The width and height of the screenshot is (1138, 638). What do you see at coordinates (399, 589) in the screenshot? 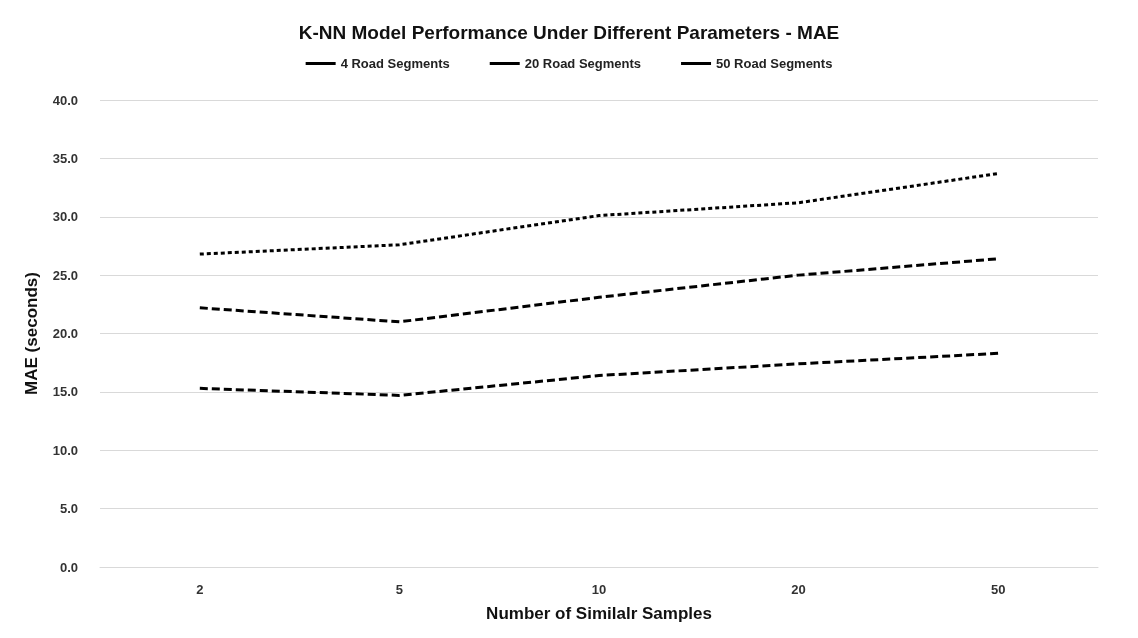
I see `x-tick-label: 5` at bounding box center [399, 589].